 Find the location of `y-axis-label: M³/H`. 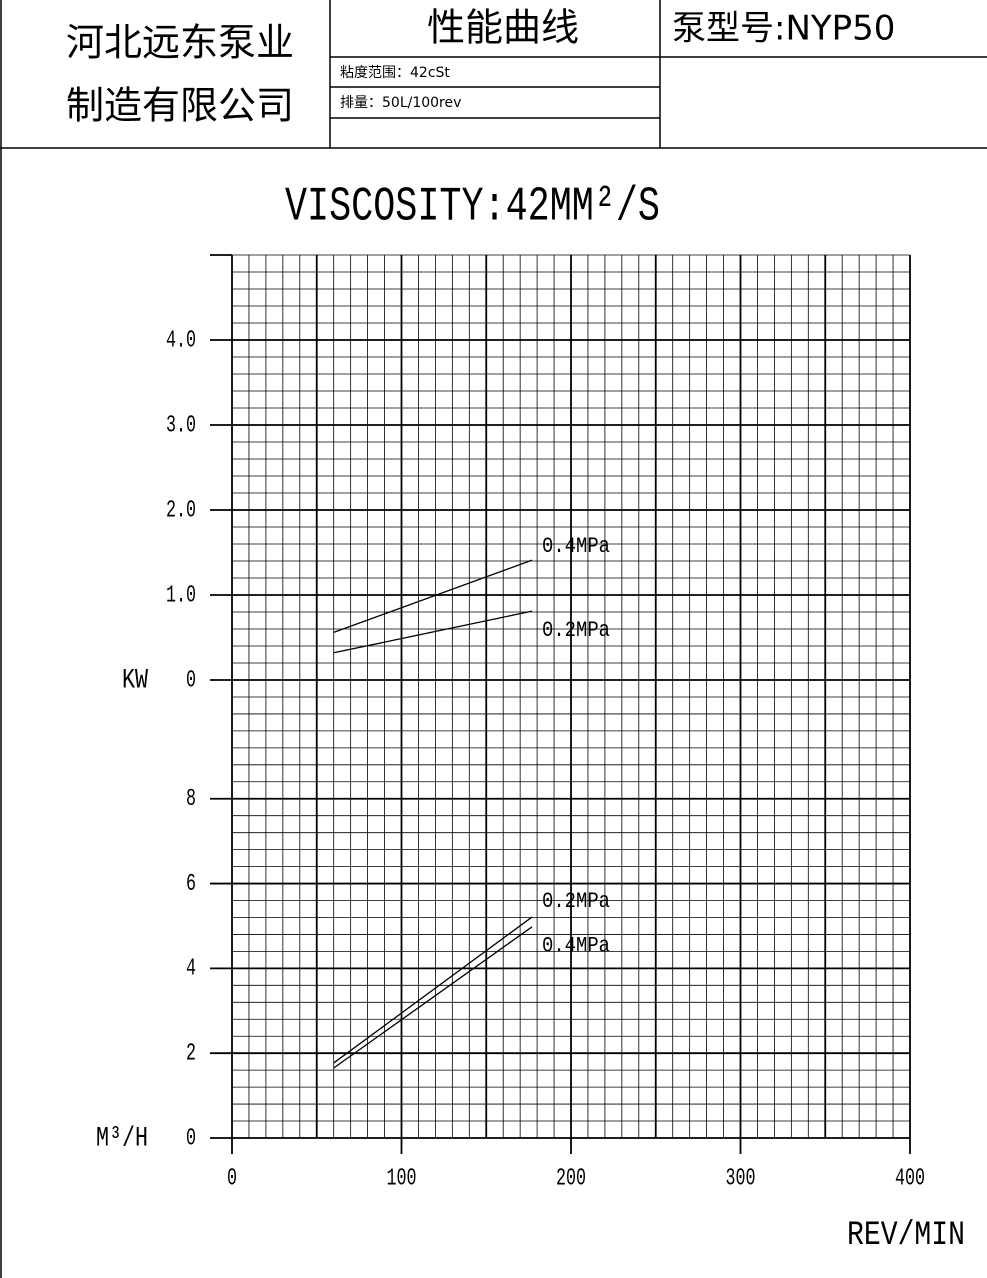

y-axis-label: M³/H is located at coordinates (122, 1138).